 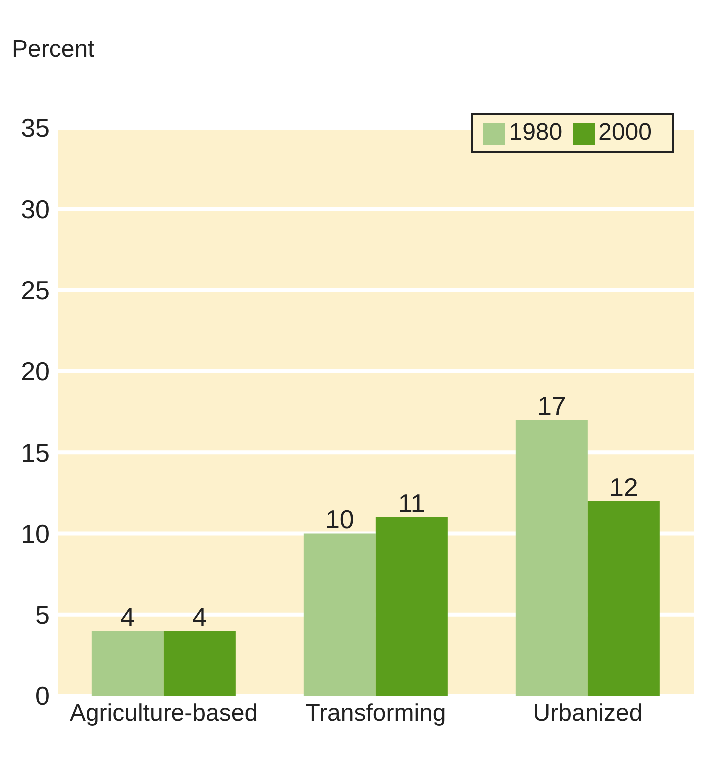 I want to click on x-tick-label: Urbanized, so click(x=588, y=714).